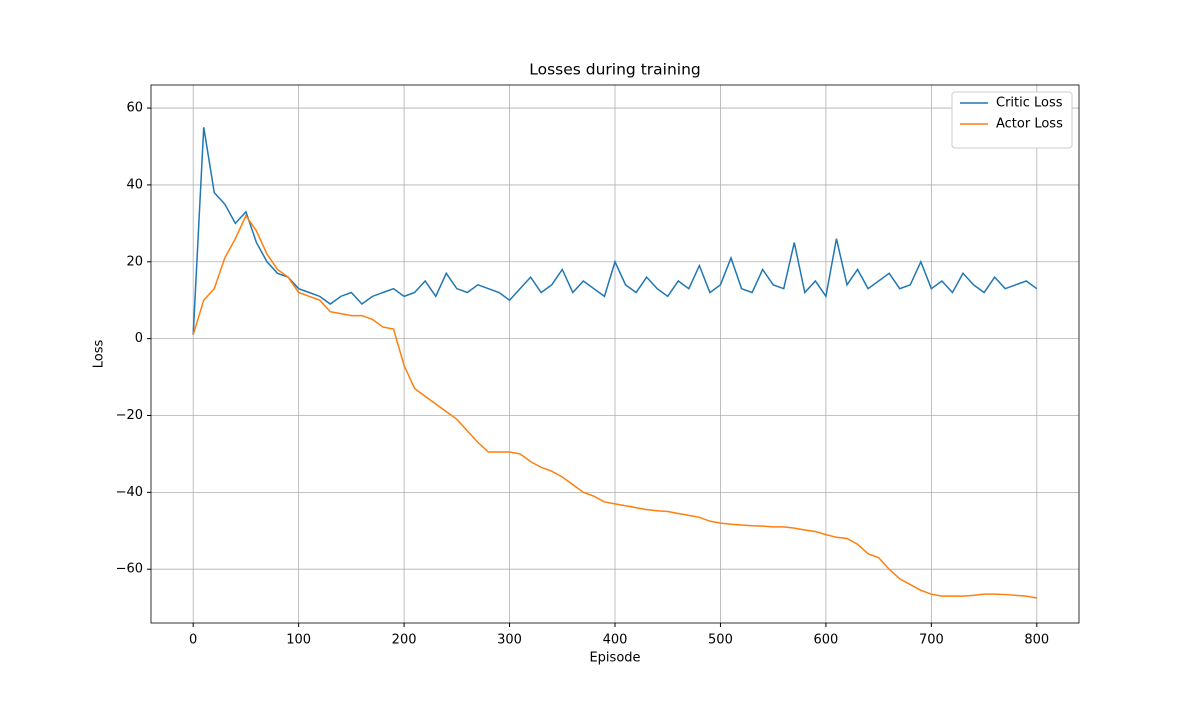 The width and height of the screenshot is (1200, 704). Describe the element at coordinates (614, 658) in the screenshot. I see `x-axis-label: Episode` at that location.